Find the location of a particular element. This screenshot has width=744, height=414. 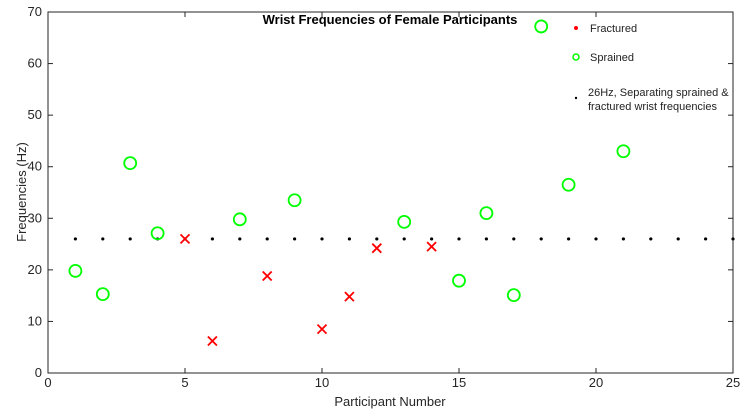

legend-label-fractured: Fractured is located at coordinates (613, 29).